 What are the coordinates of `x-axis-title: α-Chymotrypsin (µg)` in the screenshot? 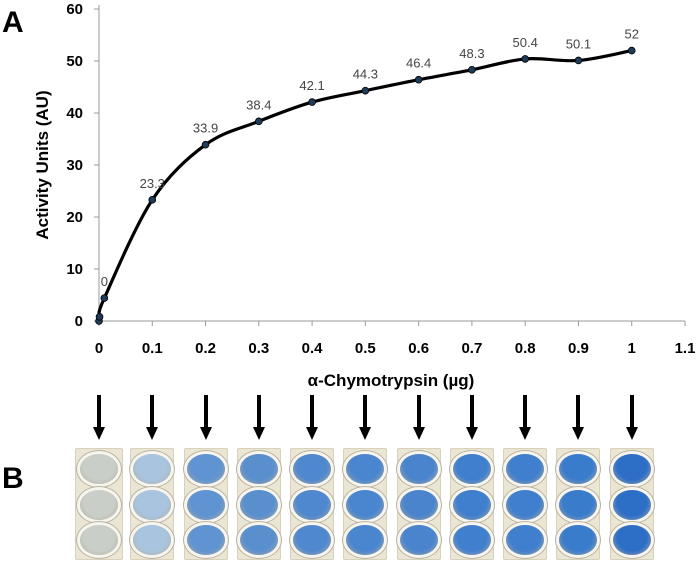 It's located at (391, 380).